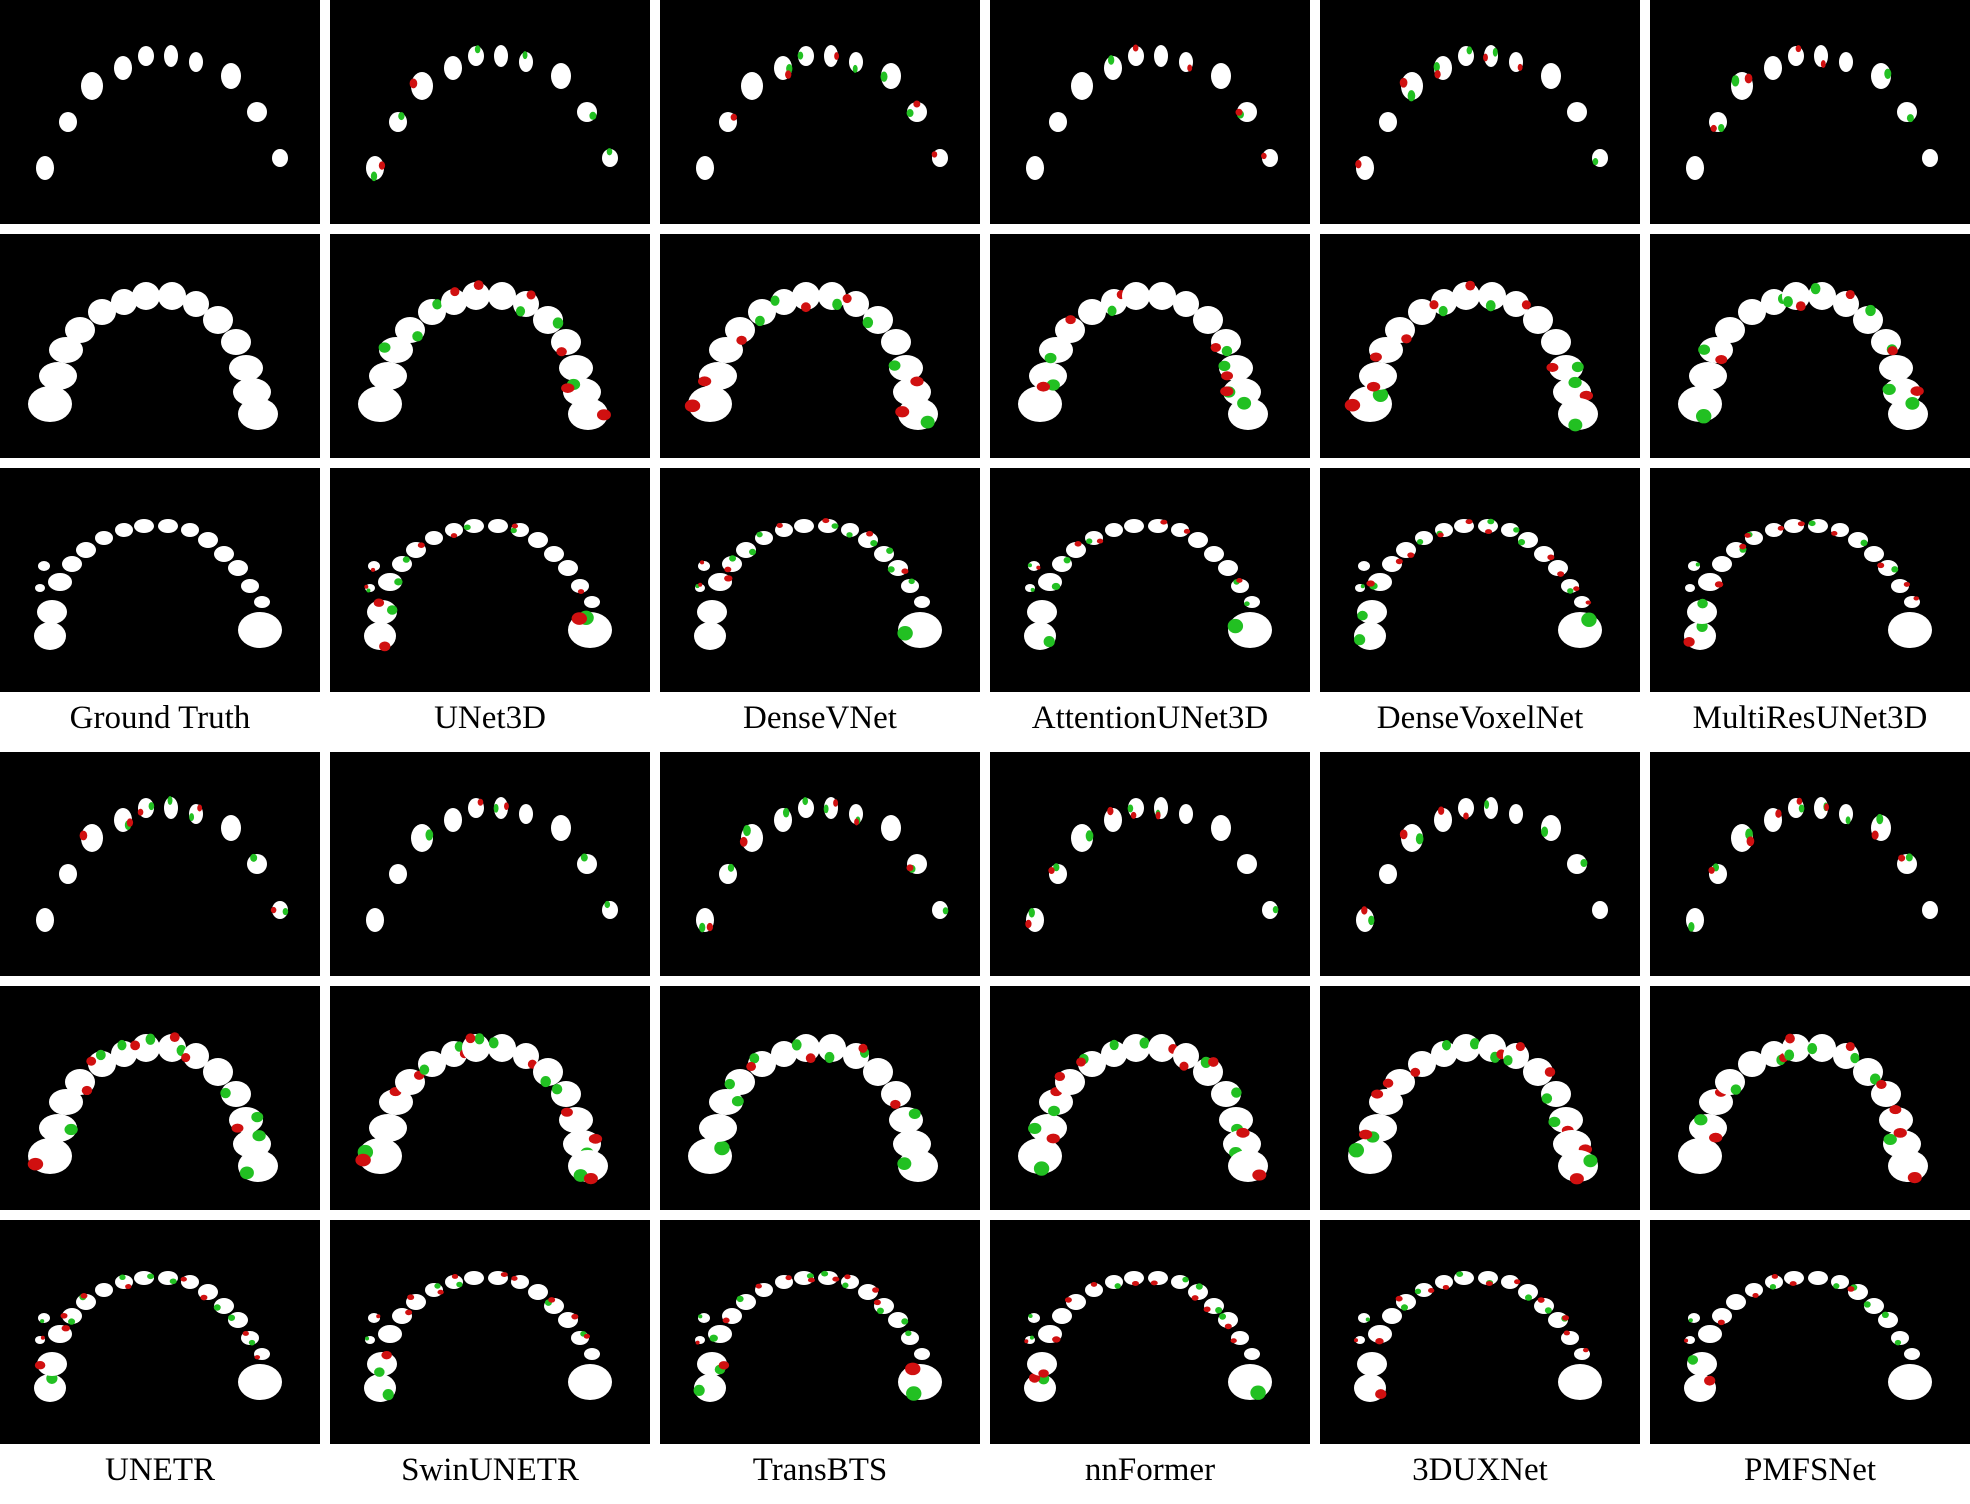  What do you see at coordinates (160, 1470) in the screenshot?
I see `method-label: UNETR` at bounding box center [160, 1470].